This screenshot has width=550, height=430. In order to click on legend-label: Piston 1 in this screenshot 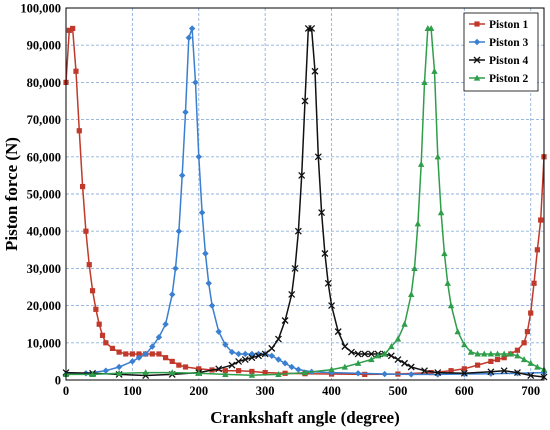, I will do `click(509, 25)`.